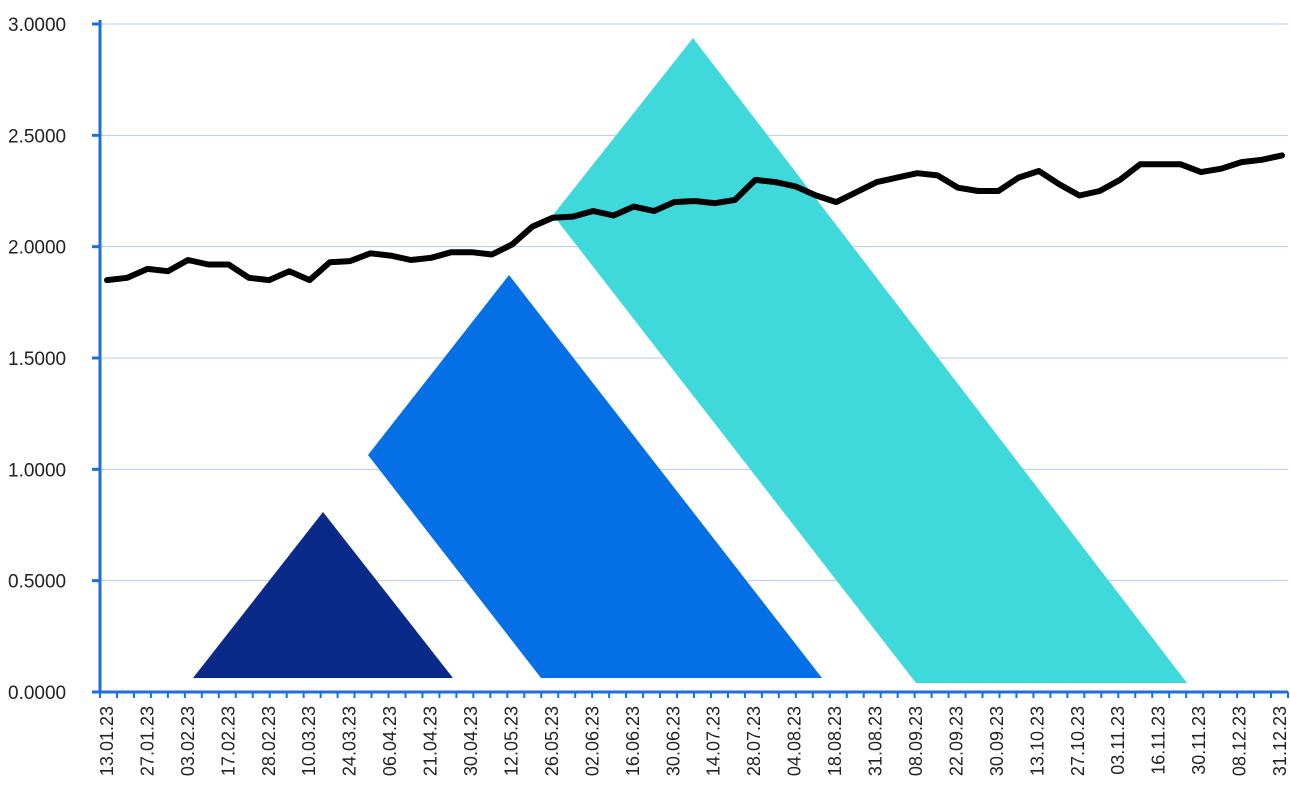  I want to click on x-tick-label: 21.04.23, so click(431, 741).